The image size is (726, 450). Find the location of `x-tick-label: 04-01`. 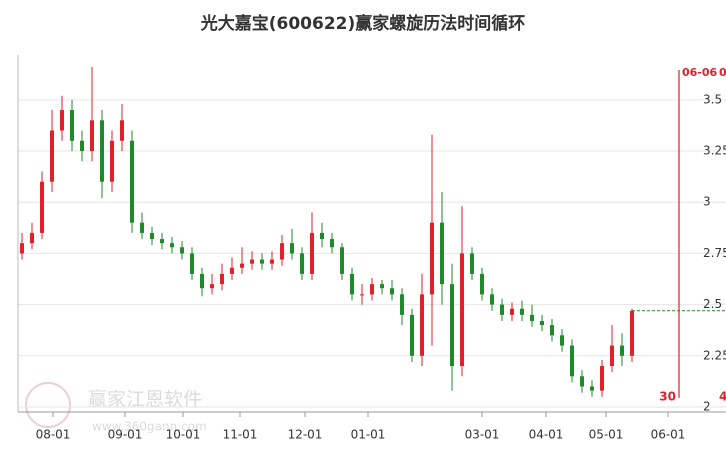

x-tick-label: 04-01 is located at coordinates (546, 435).